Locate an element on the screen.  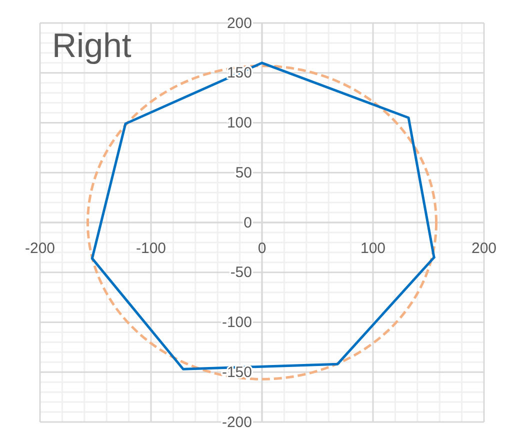
y-tick-label: 0 is located at coordinates (248, 223).